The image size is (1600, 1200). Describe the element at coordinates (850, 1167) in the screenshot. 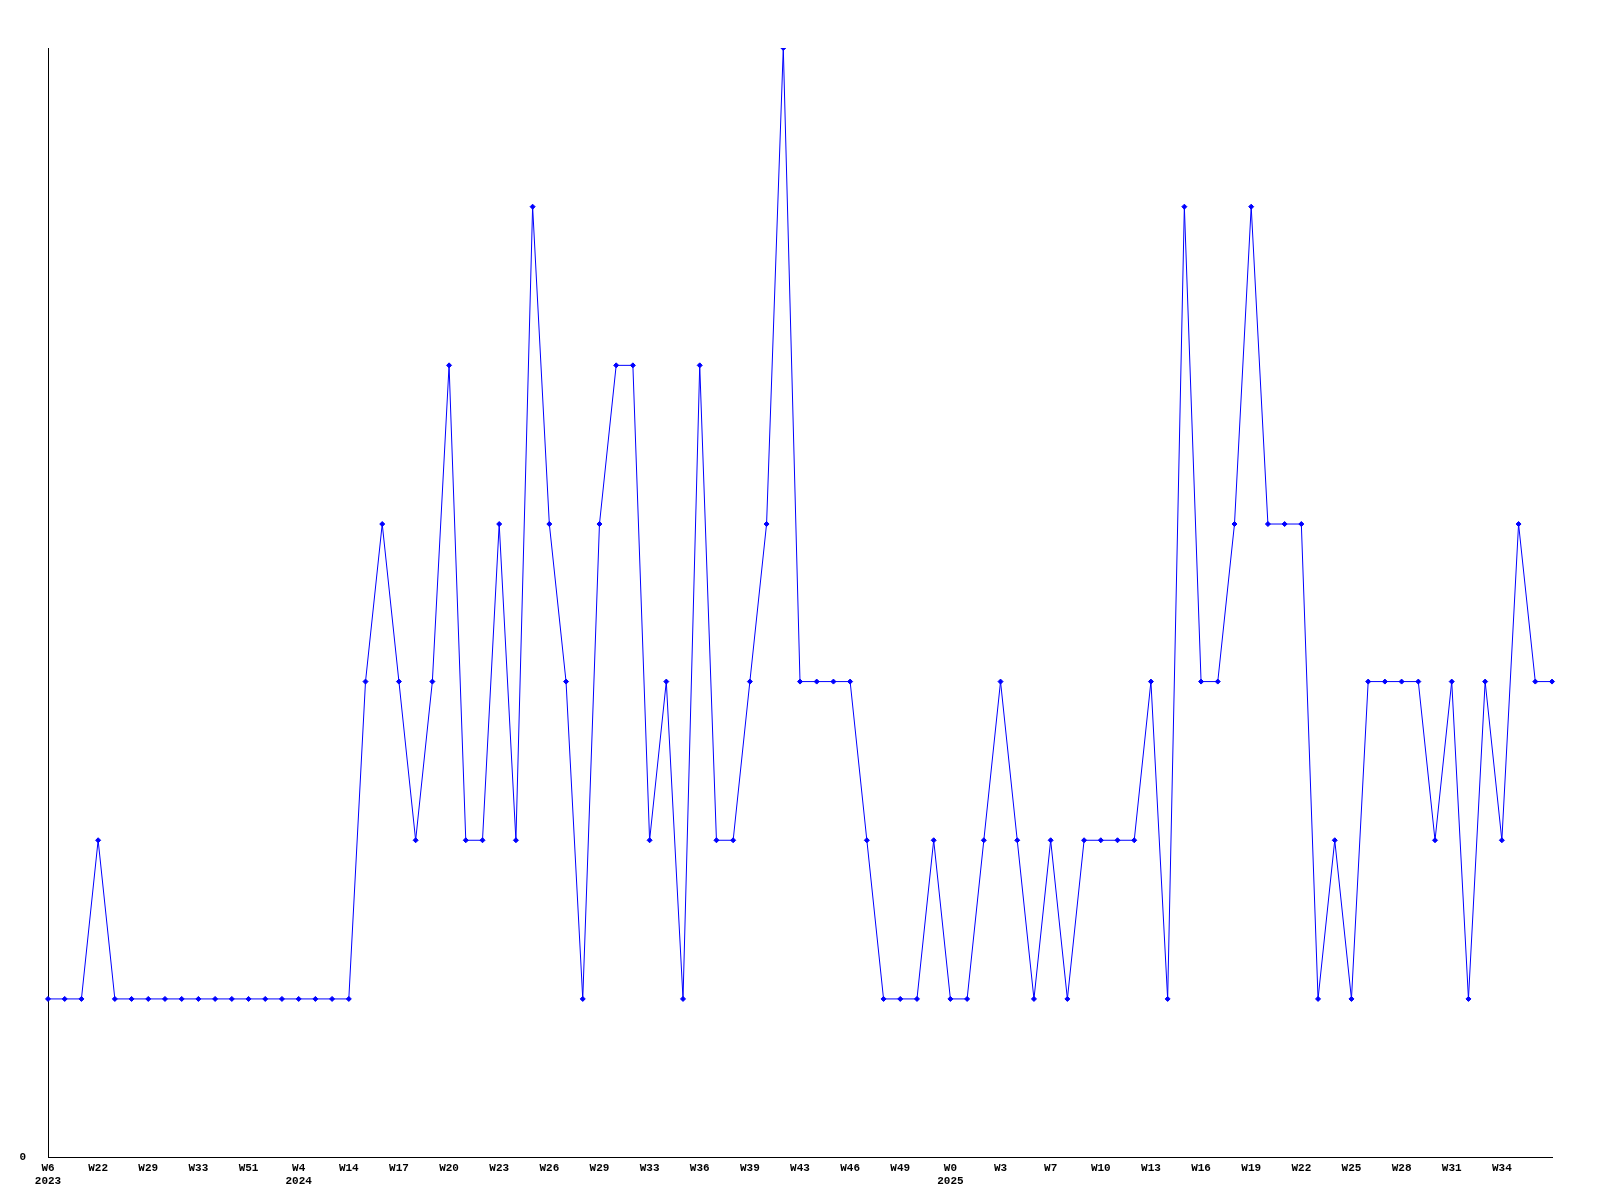

I see `x-tick-label: W46` at that location.